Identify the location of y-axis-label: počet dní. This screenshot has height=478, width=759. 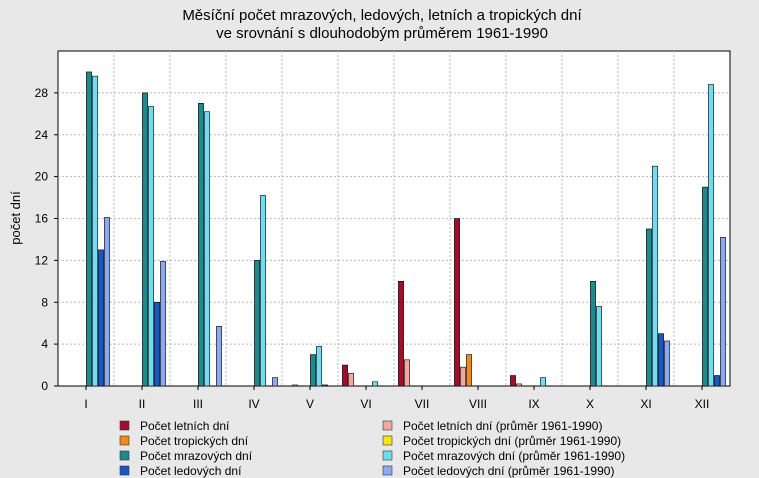
(15, 218).